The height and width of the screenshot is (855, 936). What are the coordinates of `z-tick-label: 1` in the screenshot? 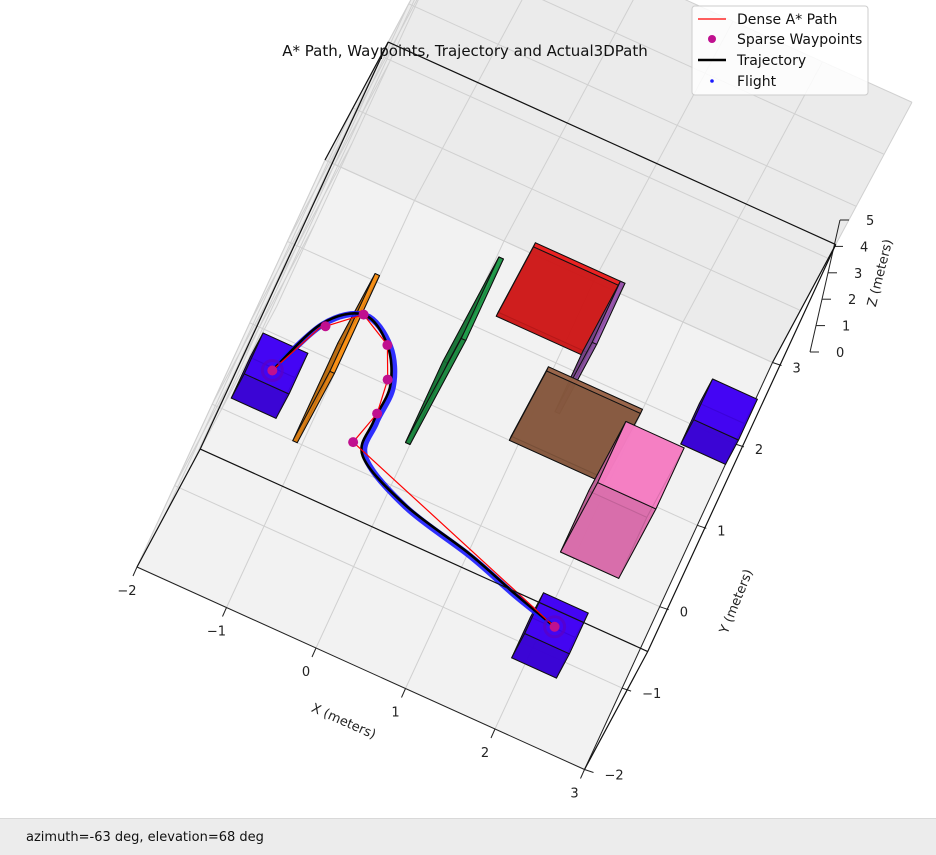 It's located at (846, 327).